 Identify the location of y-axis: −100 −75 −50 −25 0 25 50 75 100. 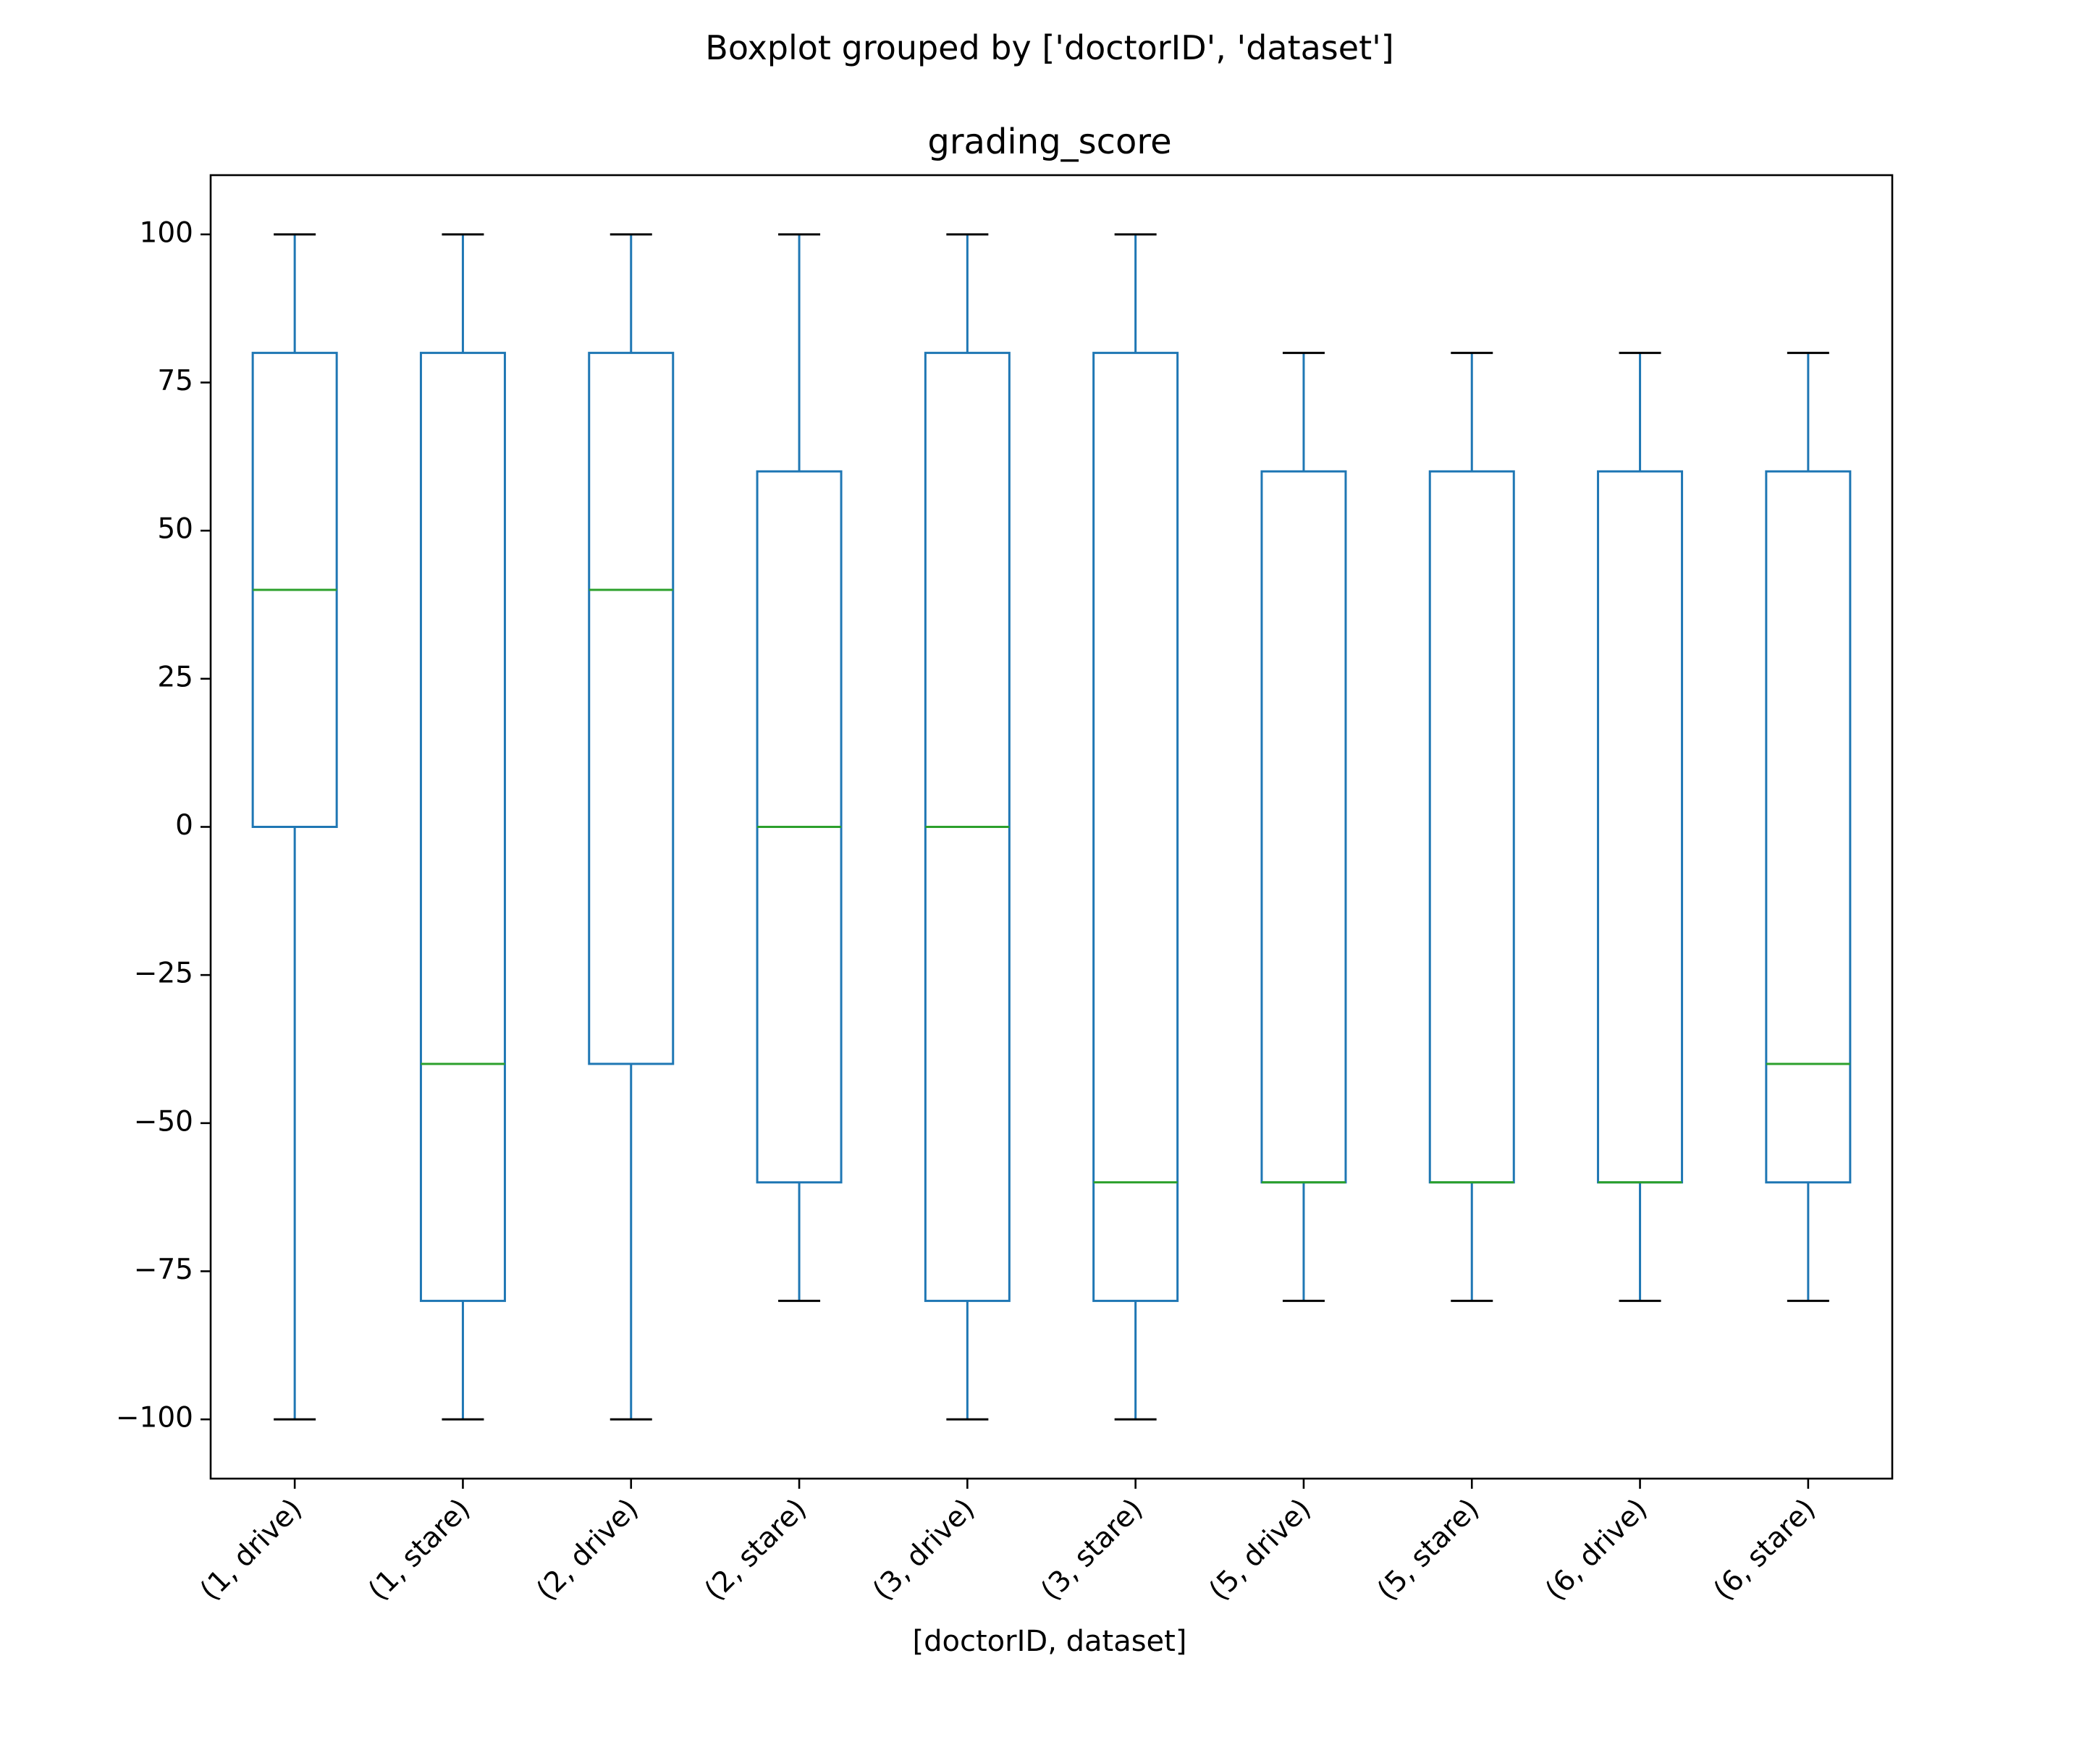
(163, 825).